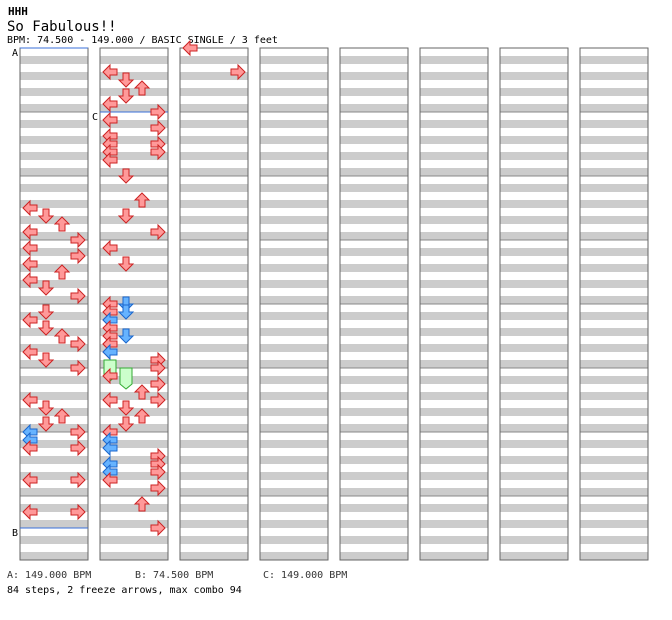 The image size is (672, 620). What do you see at coordinates (15, 53) in the screenshot?
I see `bpm-marker-a: A` at bounding box center [15, 53].